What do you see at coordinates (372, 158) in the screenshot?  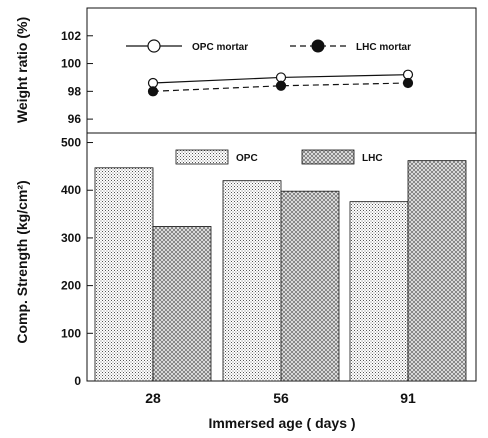 I see `legend-lhc-label: LHC` at bounding box center [372, 158].